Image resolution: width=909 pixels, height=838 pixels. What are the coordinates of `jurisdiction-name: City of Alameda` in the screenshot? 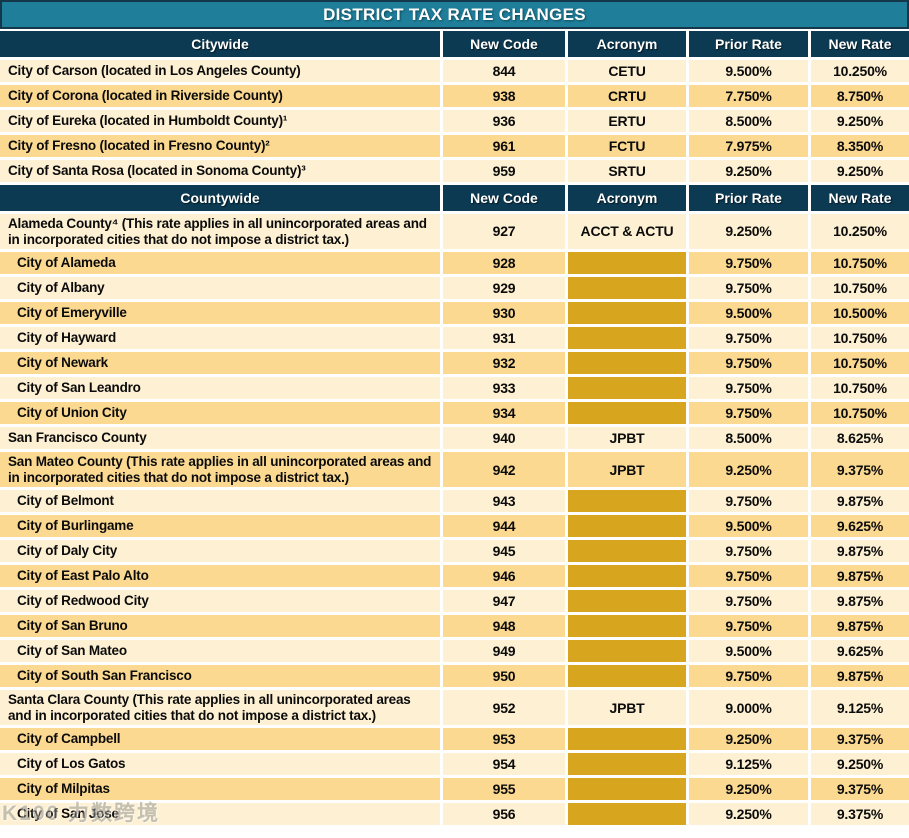 It's located at (220, 263).